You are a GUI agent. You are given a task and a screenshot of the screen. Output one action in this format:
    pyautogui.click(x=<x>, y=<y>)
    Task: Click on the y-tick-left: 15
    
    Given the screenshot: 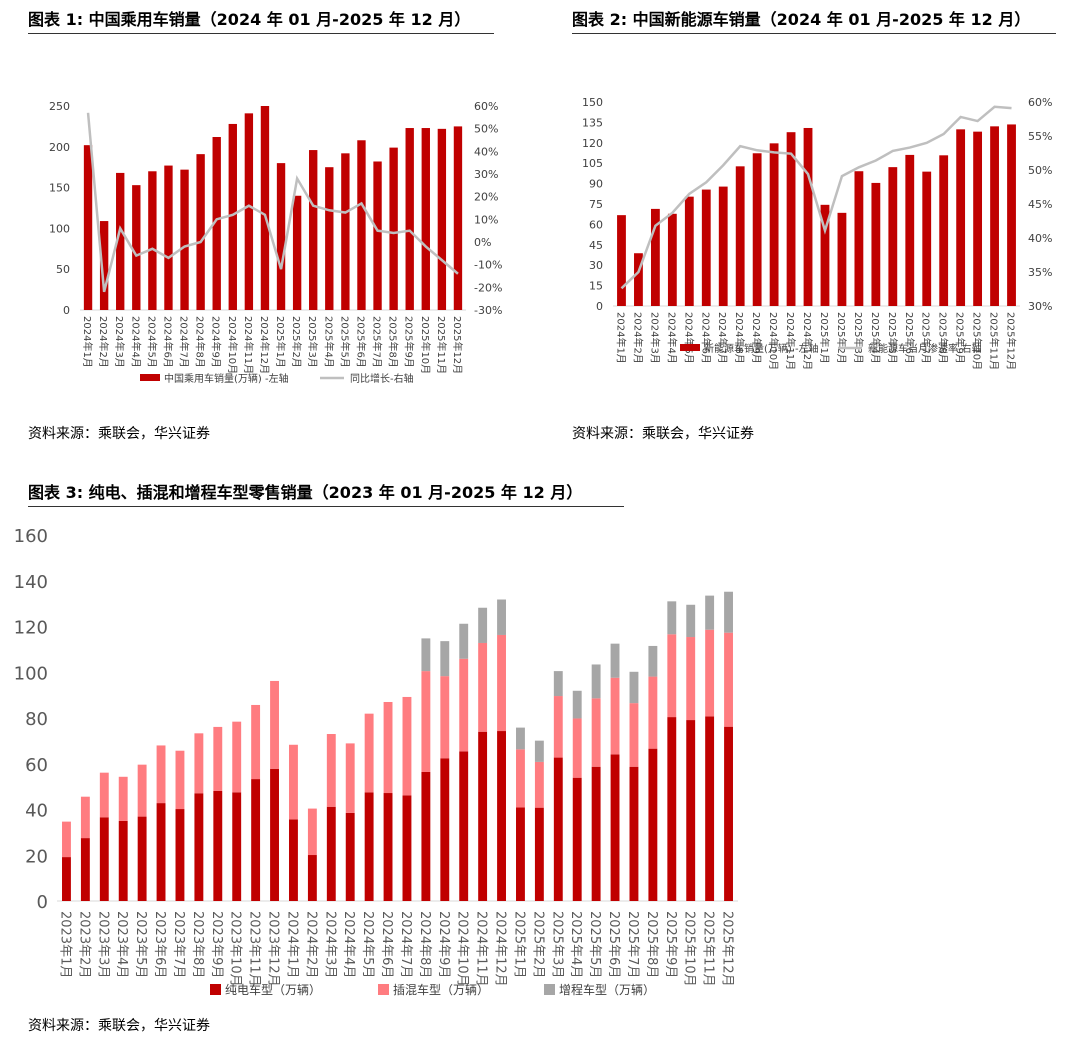 What is the action you would take?
    pyautogui.click(x=596, y=286)
    